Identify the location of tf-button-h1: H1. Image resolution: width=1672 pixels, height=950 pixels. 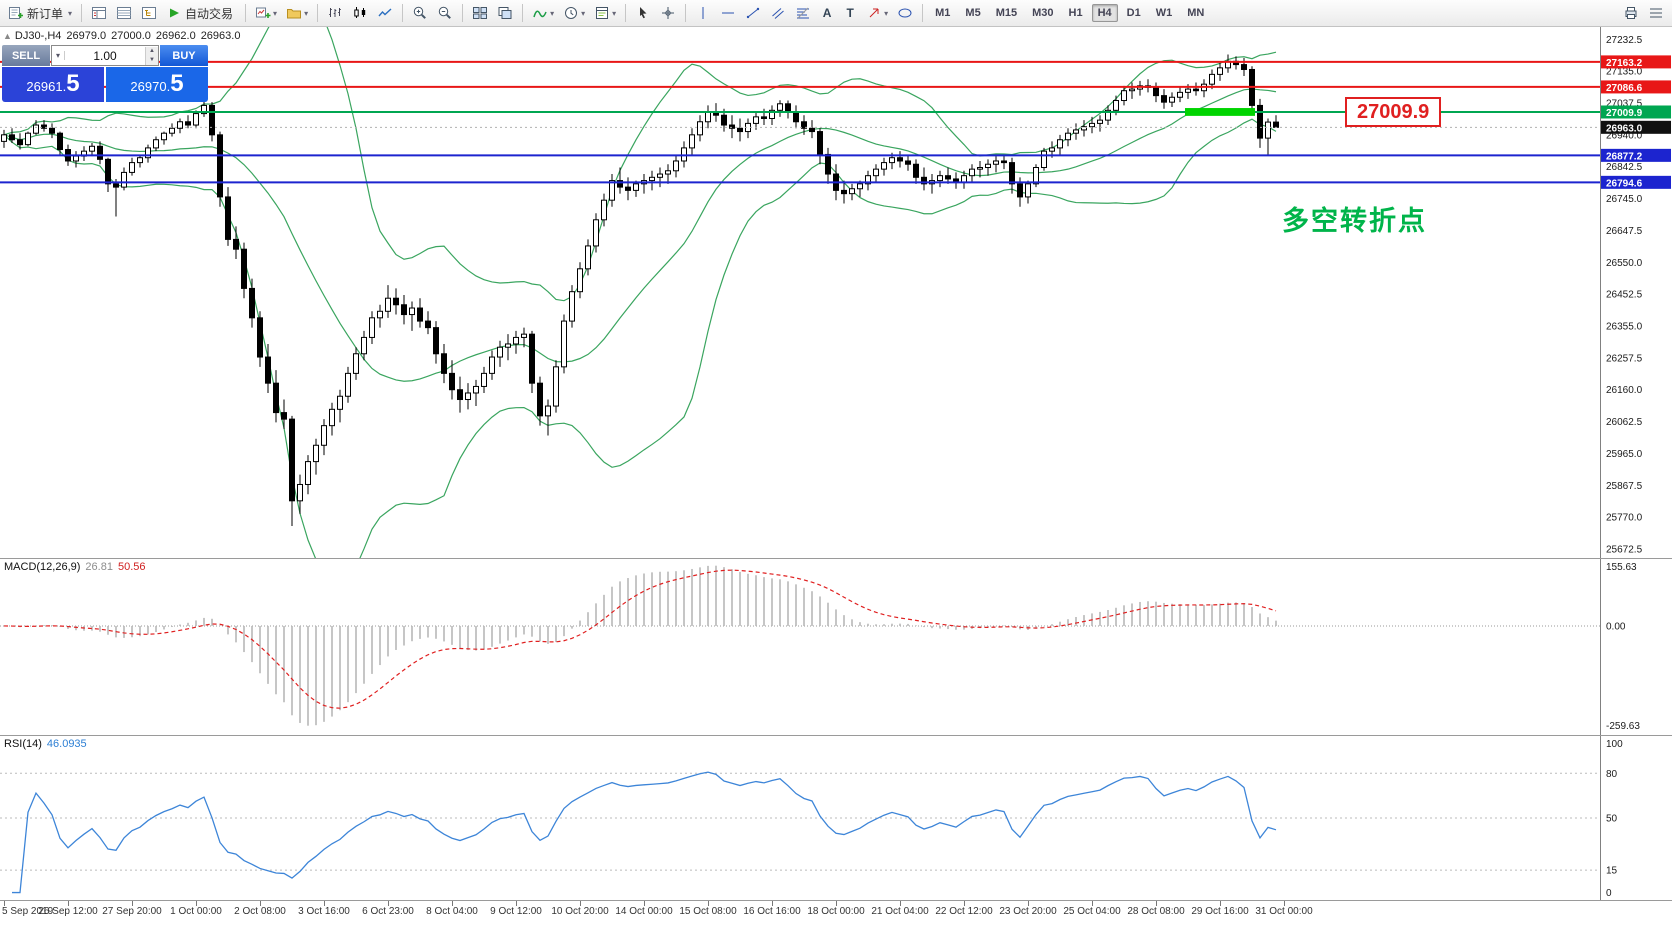
(1075, 13).